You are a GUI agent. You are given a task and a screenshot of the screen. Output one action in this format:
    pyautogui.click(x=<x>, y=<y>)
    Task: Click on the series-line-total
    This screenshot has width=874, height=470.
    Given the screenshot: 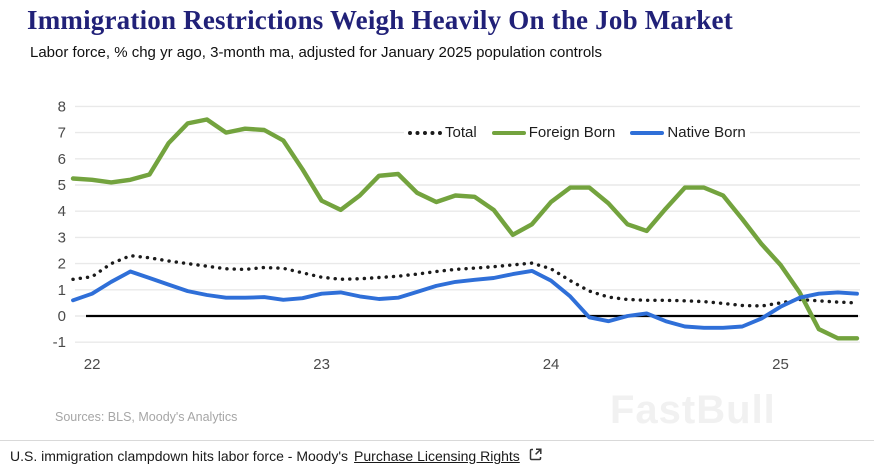 What is the action you would take?
    pyautogui.click(x=465, y=280)
    